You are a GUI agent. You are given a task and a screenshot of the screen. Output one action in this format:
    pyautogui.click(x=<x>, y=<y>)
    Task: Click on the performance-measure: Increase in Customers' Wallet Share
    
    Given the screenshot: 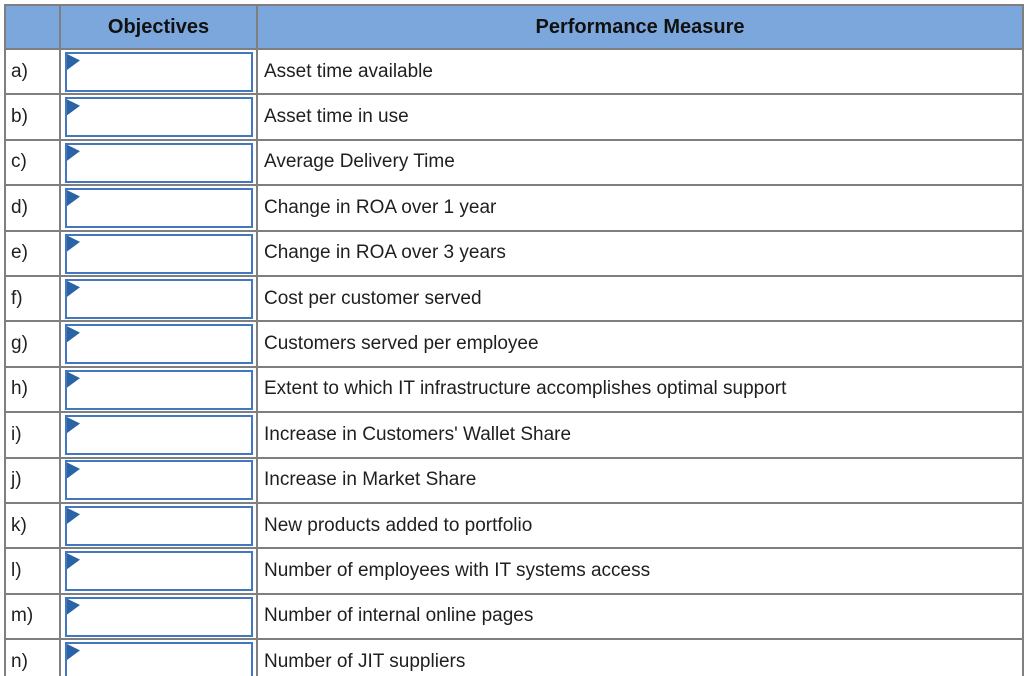 What is the action you would take?
    pyautogui.click(x=640, y=435)
    